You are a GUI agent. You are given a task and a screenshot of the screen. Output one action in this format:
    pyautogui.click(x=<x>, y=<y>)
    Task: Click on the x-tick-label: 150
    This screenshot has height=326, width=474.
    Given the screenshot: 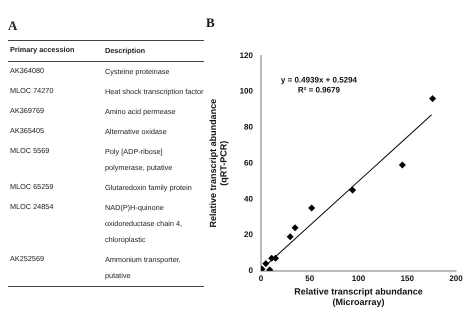 What is the action you would take?
    pyautogui.click(x=407, y=278)
    